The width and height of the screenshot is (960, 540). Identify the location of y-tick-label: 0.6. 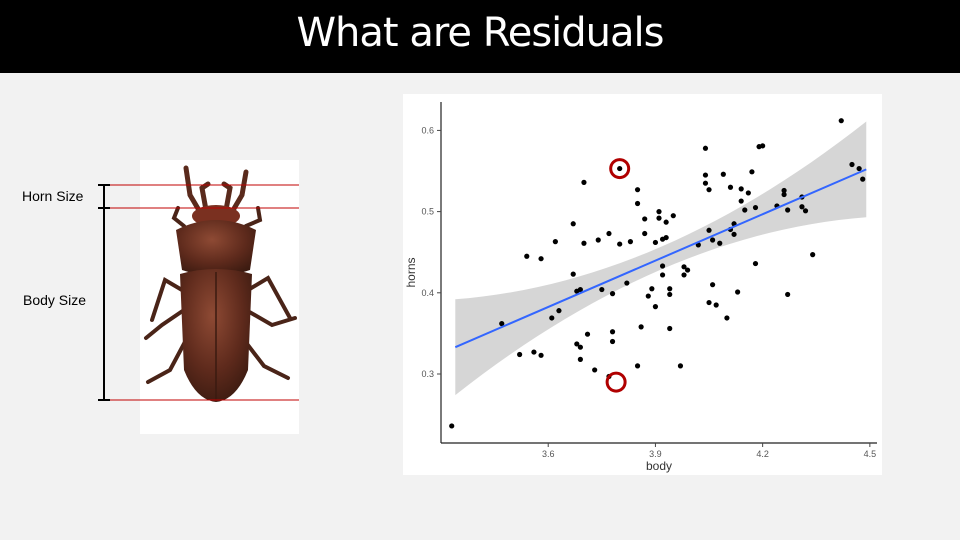
(427, 130).